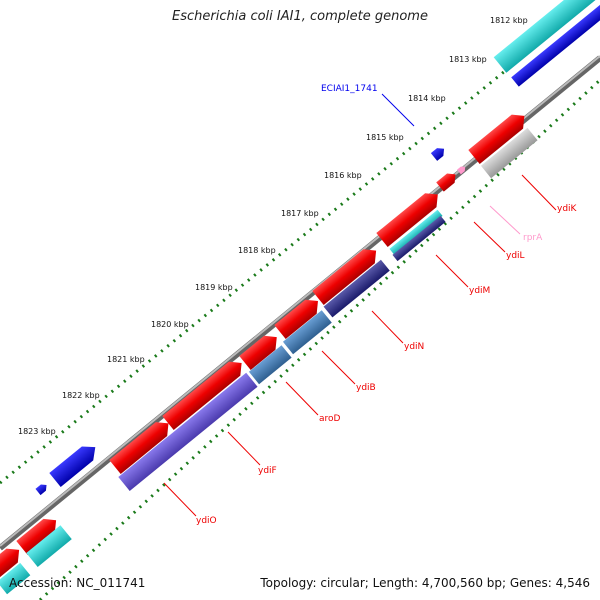 This screenshot has height=600, width=600. What do you see at coordinates (427, 98) in the screenshot?
I see `kbp-label: 1814 kbp` at bounding box center [427, 98].